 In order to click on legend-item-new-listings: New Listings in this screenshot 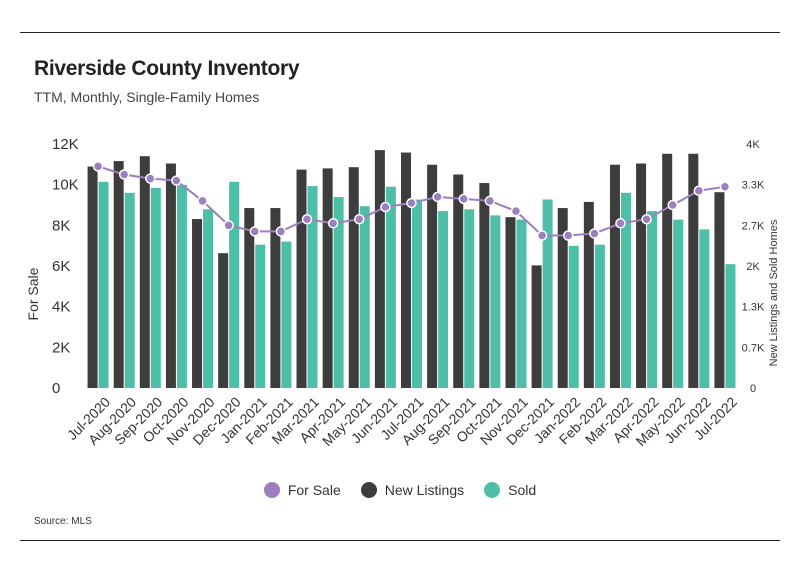, I will do `click(412, 490)`.